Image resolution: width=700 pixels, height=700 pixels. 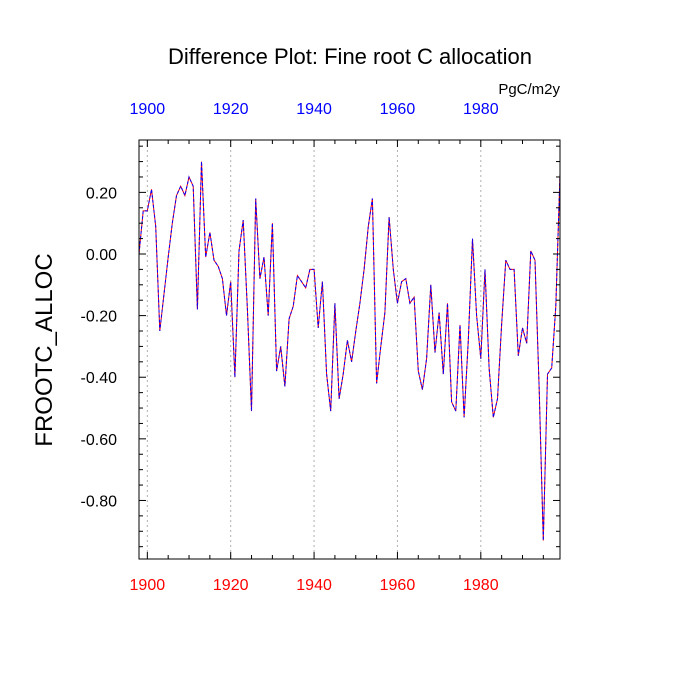 What do you see at coordinates (231, 585) in the screenshot?
I see `x-tick-label-bottom: 1920` at bounding box center [231, 585].